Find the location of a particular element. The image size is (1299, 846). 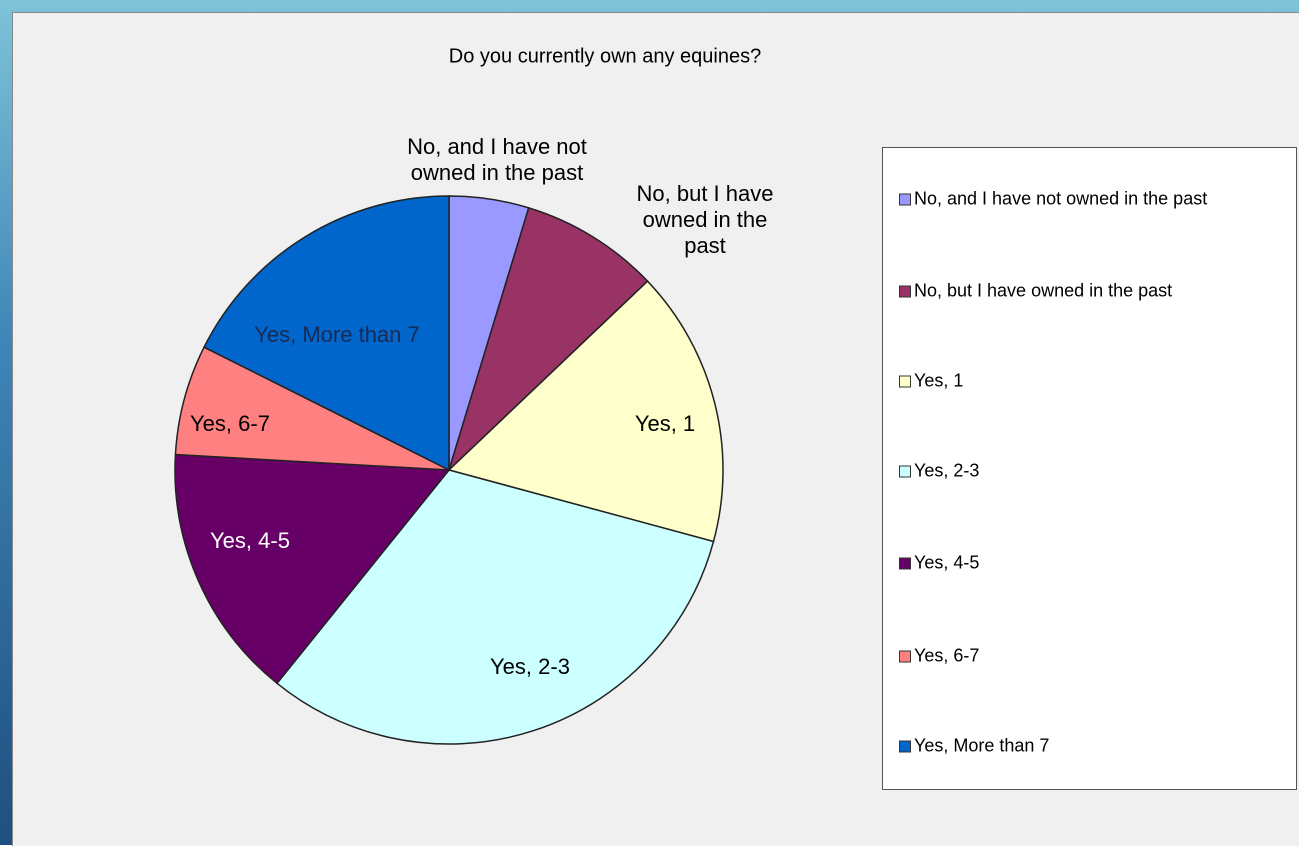

legend-label: Yes, More than 7 is located at coordinates (982, 745).